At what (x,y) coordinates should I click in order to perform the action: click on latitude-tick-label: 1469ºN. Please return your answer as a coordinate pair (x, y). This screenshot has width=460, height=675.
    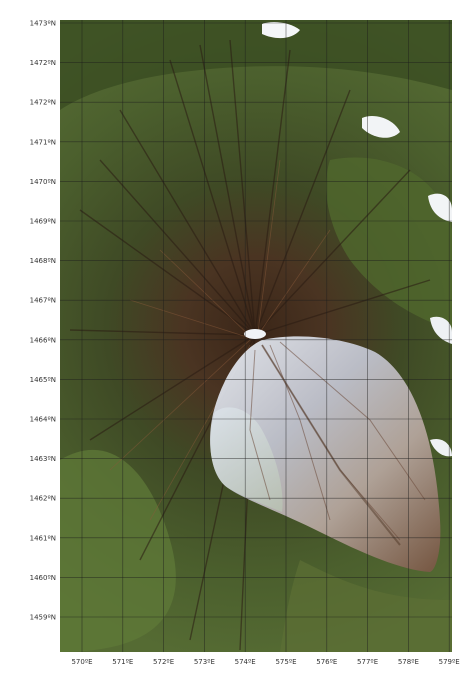
    Looking at the image, I should click on (43, 222).